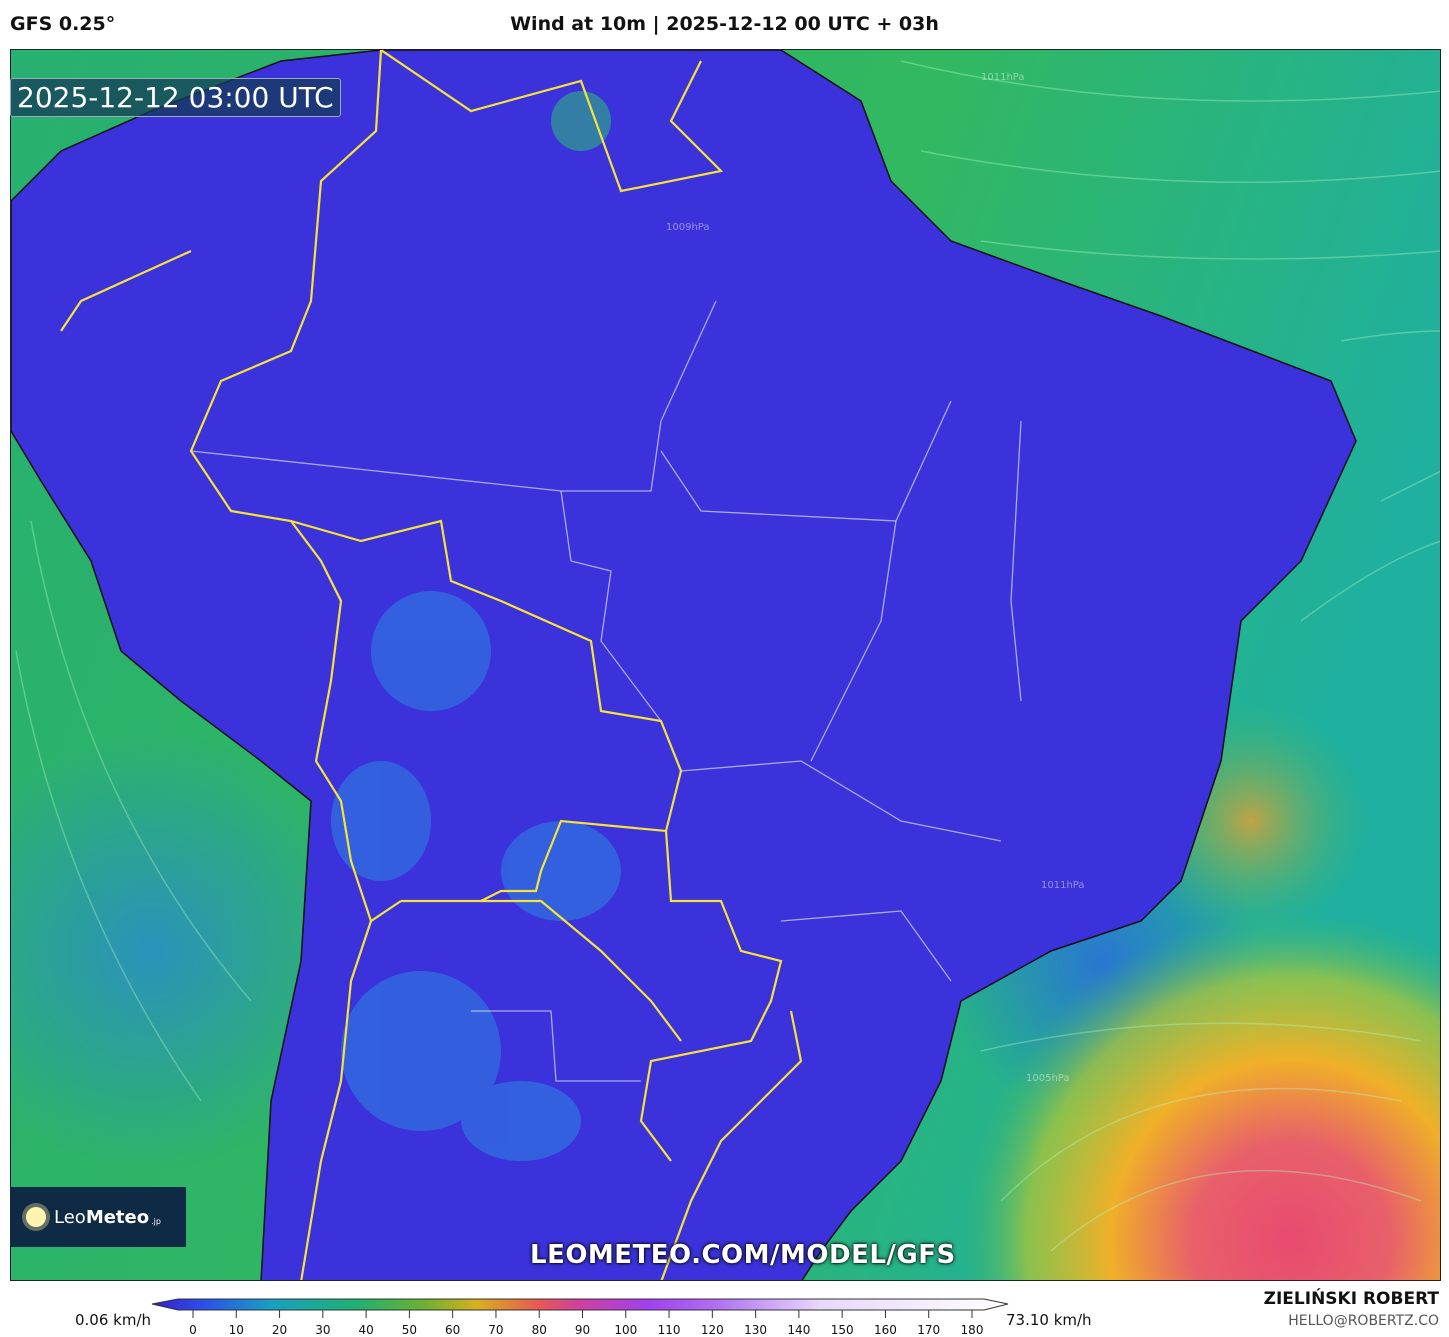 The height and width of the screenshot is (1337, 1449). I want to click on colorbar-tick-label: 160, so click(885, 1330).